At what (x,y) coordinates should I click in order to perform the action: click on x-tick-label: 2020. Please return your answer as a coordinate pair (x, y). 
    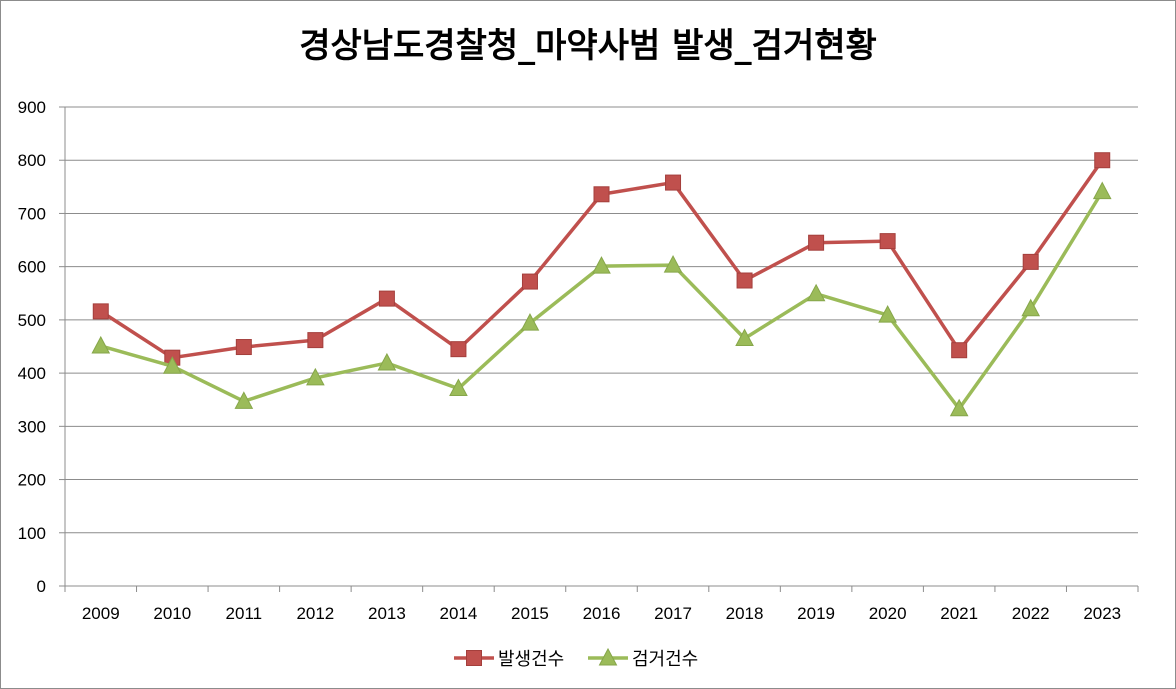
    Looking at the image, I should click on (888, 613).